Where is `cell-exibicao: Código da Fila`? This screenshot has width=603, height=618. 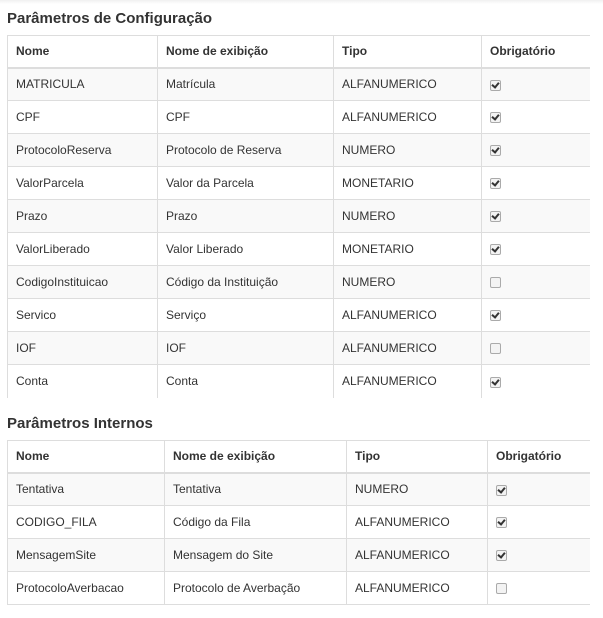
cell-exibicao: Código da Fila is located at coordinates (255, 522).